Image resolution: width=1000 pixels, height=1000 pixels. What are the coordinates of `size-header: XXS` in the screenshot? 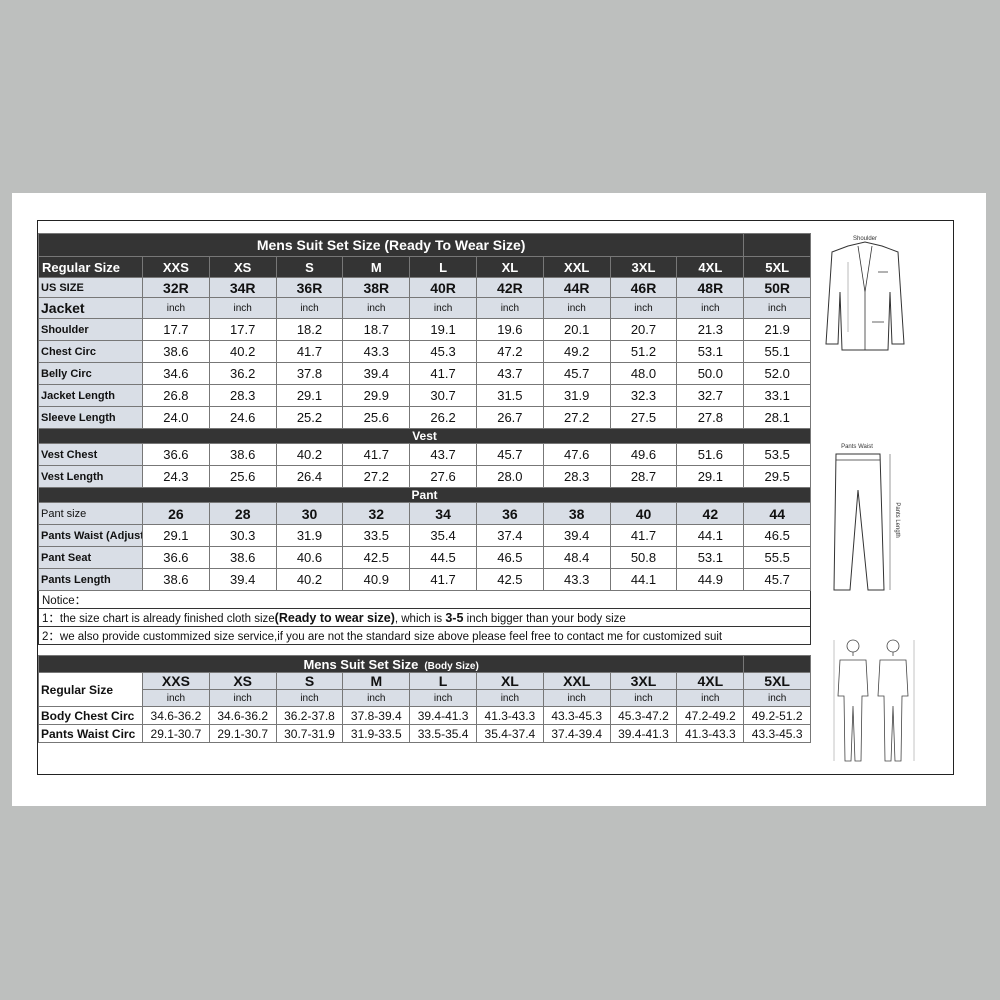 It's located at (176, 267).